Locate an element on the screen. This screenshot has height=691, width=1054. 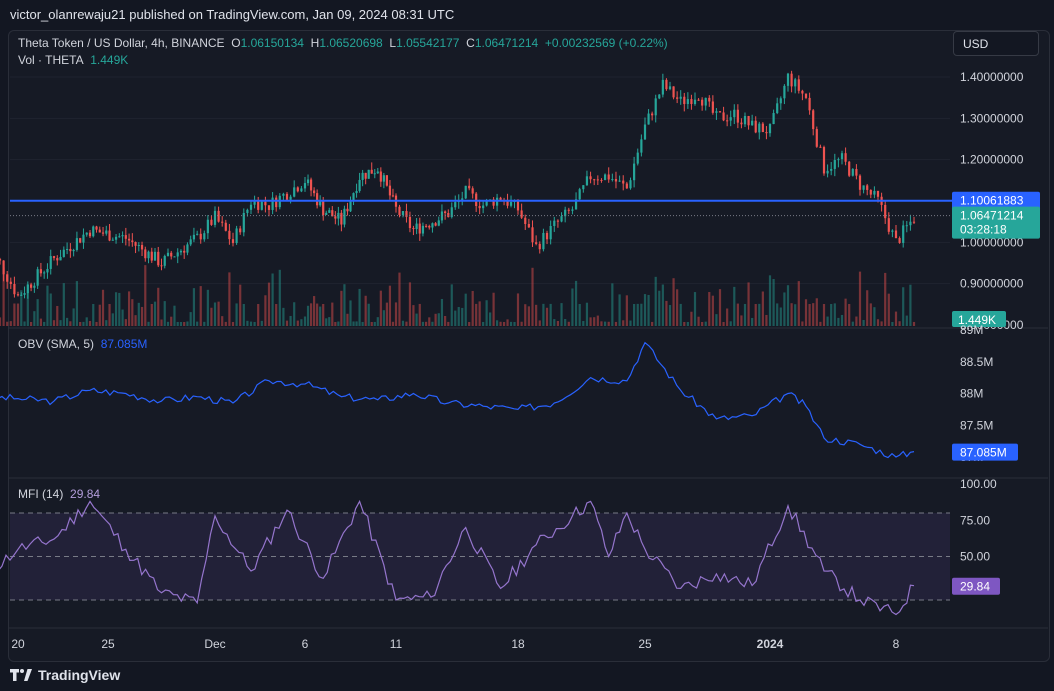
volume-legend: Vol · THETA 1.449K is located at coordinates (73, 60).